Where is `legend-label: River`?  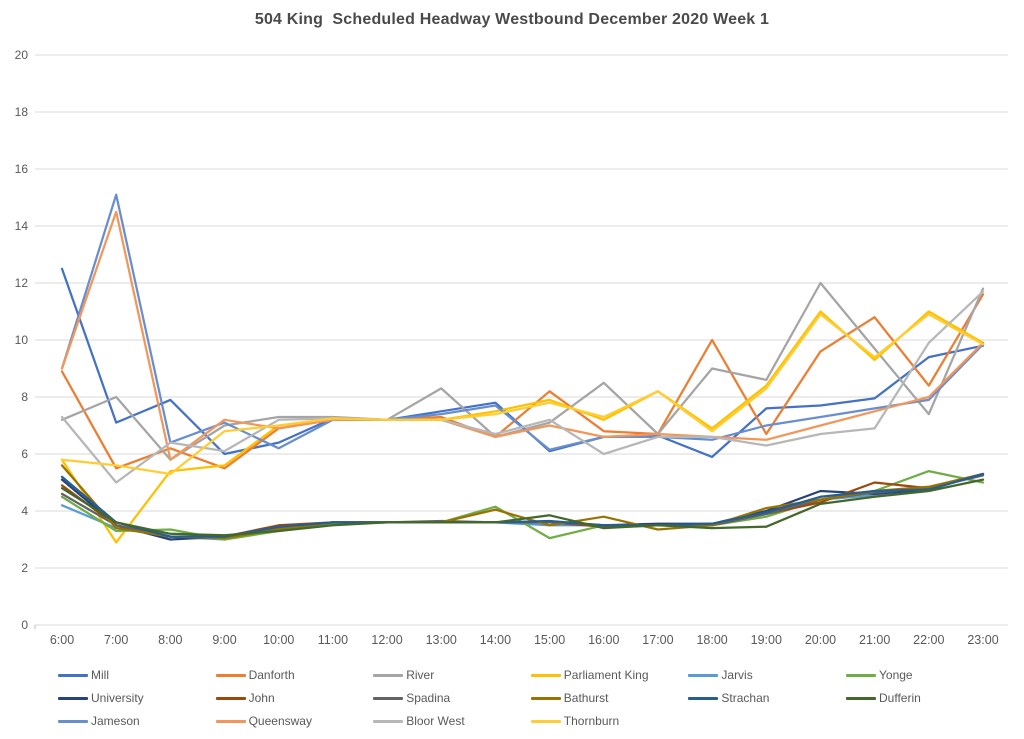 legend-label: River is located at coordinates (420, 675).